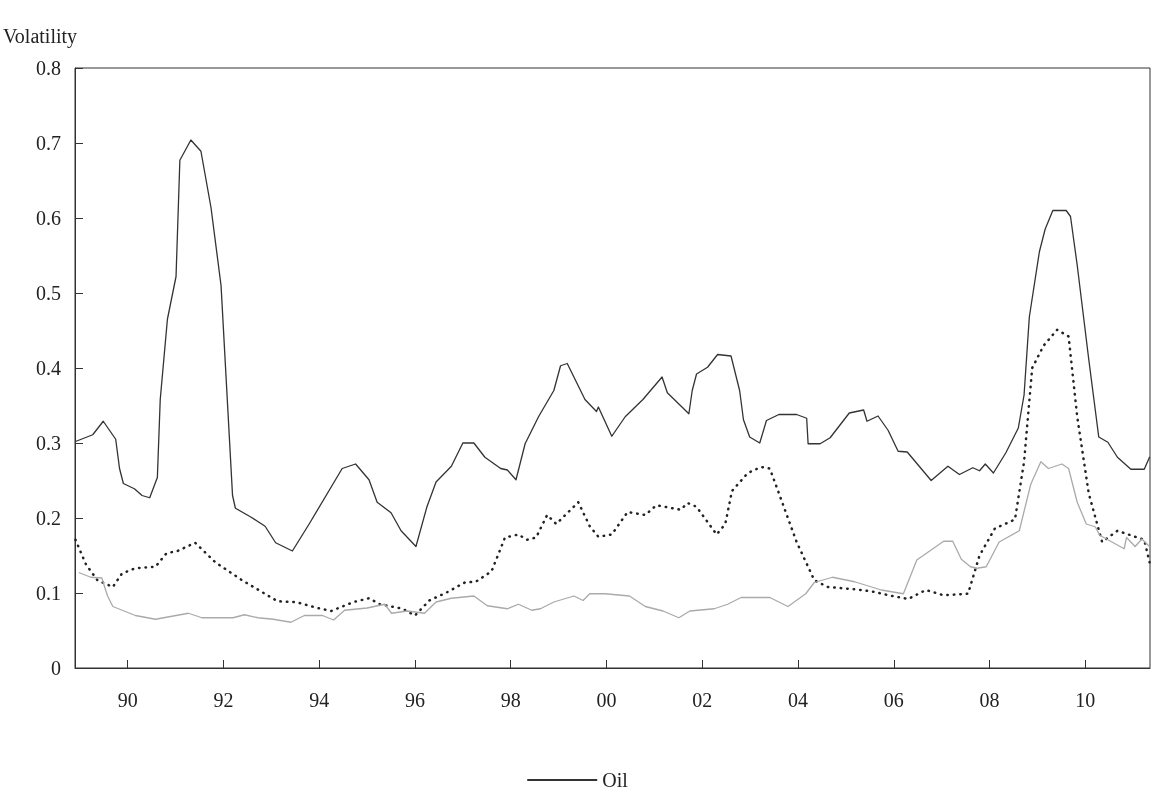 Image resolution: width=1155 pixels, height=805 pixels. Describe the element at coordinates (702, 700) in the screenshot. I see `x-tick-label: 02` at that location.